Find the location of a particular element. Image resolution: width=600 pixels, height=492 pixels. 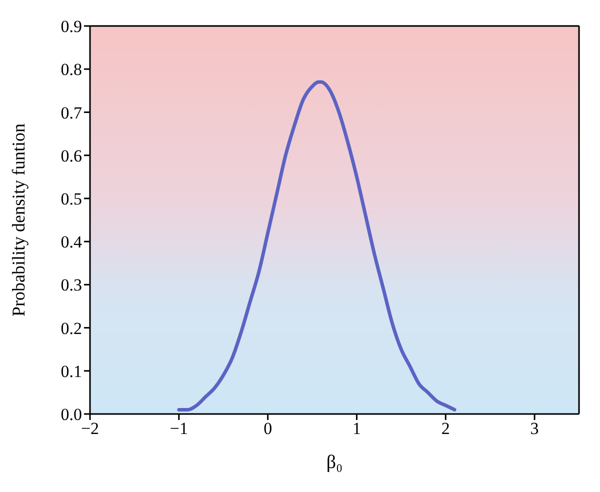

y-tick-label: 0.9 is located at coordinates (71, 26).